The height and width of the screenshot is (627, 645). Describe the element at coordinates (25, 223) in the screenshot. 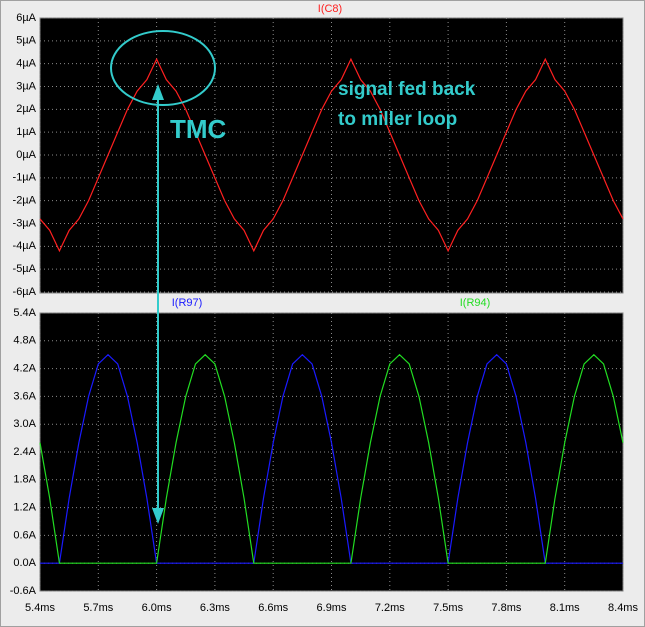

I see `y-tick-label: -3µA` at that location.